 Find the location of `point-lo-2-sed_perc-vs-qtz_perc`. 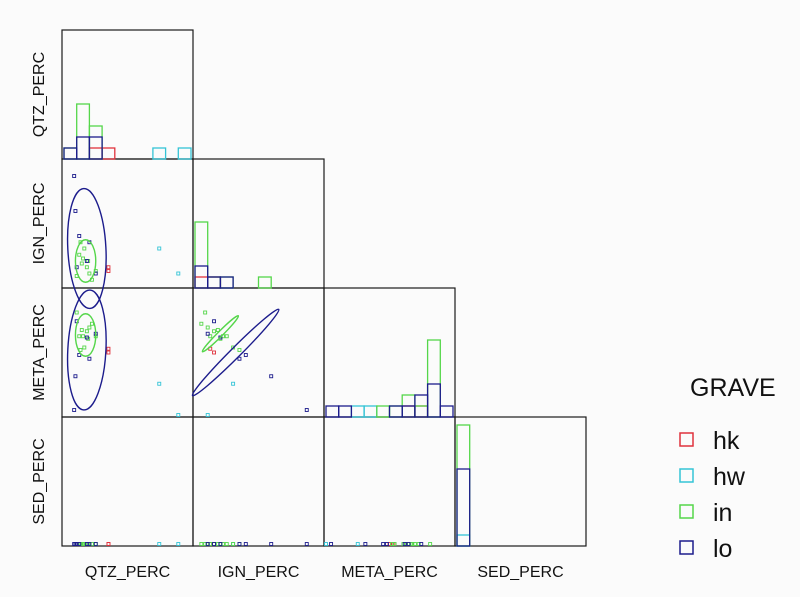

point-lo-2-sed_perc-vs-qtz_perc is located at coordinates (86, 544).